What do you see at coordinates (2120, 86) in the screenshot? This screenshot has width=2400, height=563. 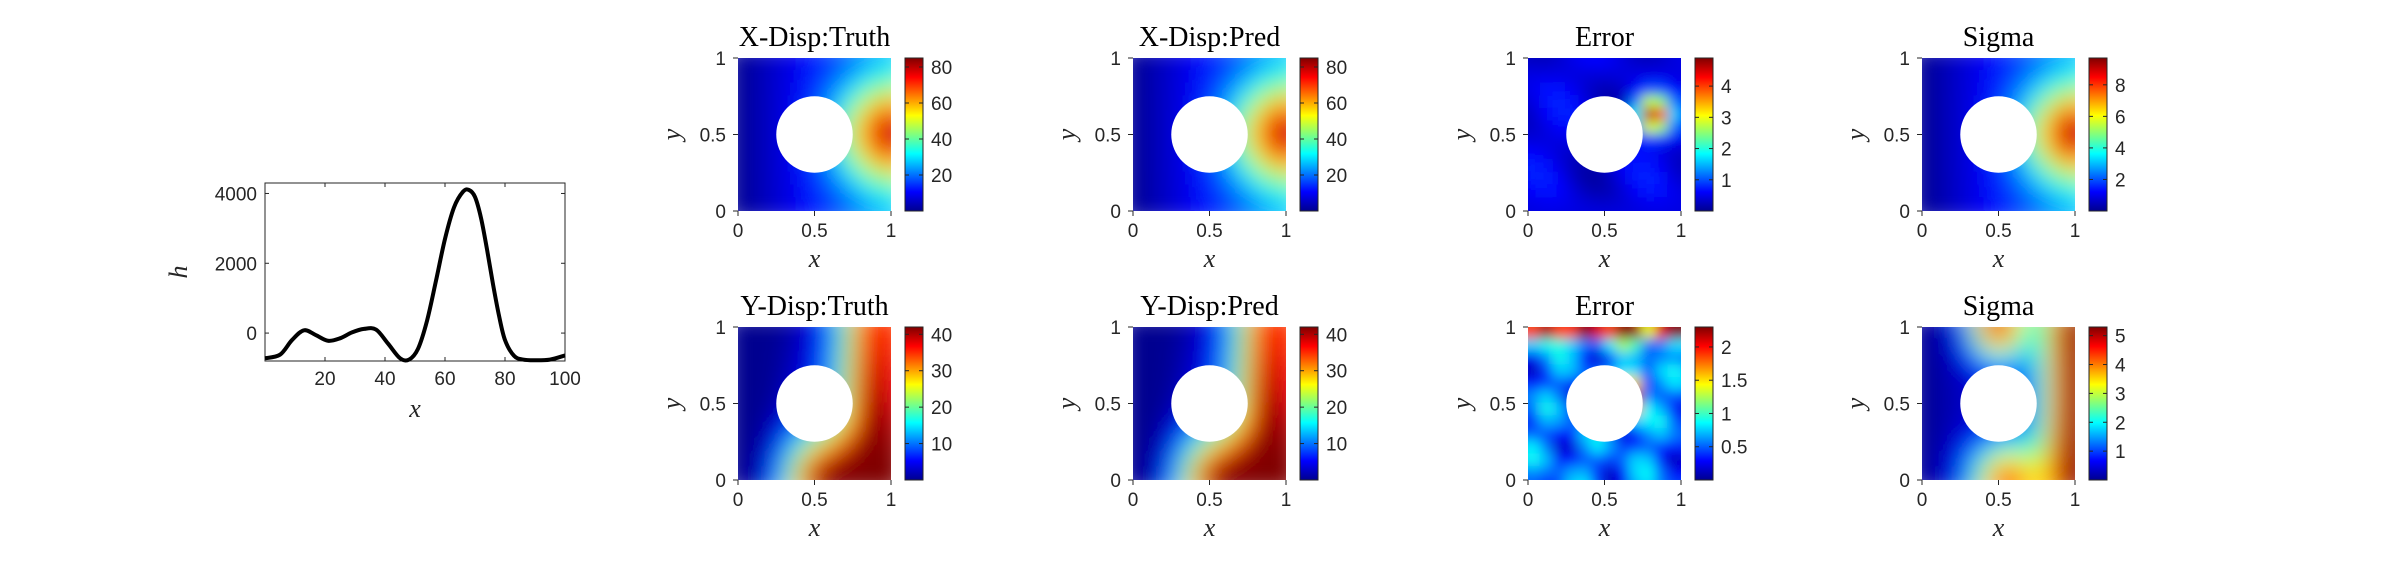 I see `colorbar-tick-label: 8` at bounding box center [2120, 86].